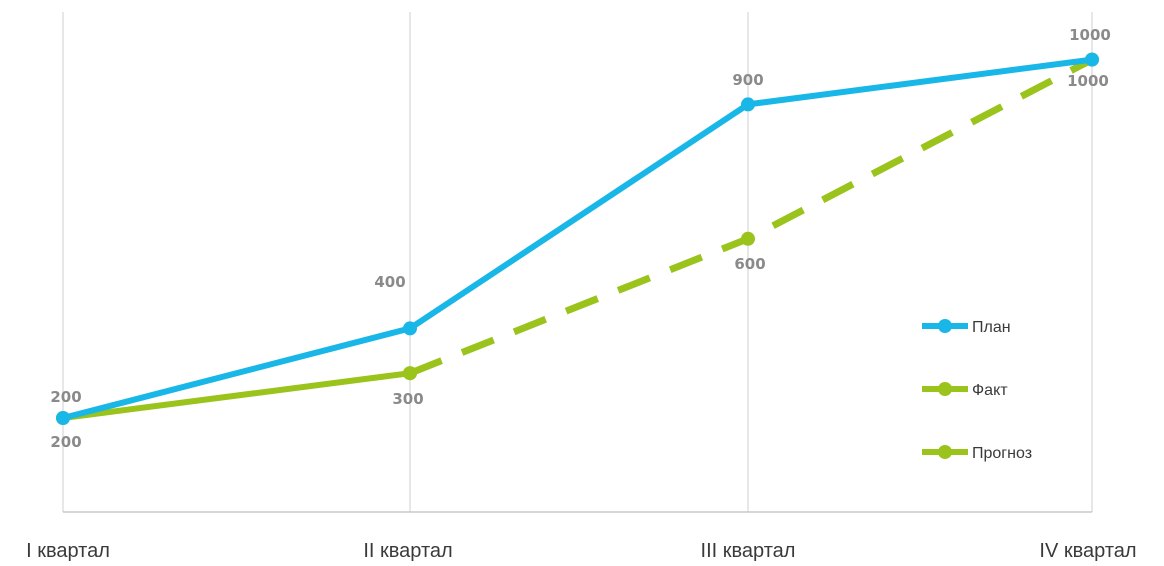 Image resolution: width=1164 pixels, height=566 pixels. What do you see at coordinates (1002, 453) in the screenshot?
I see `legend-label: Прогноз` at bounding box center [1002, 453].